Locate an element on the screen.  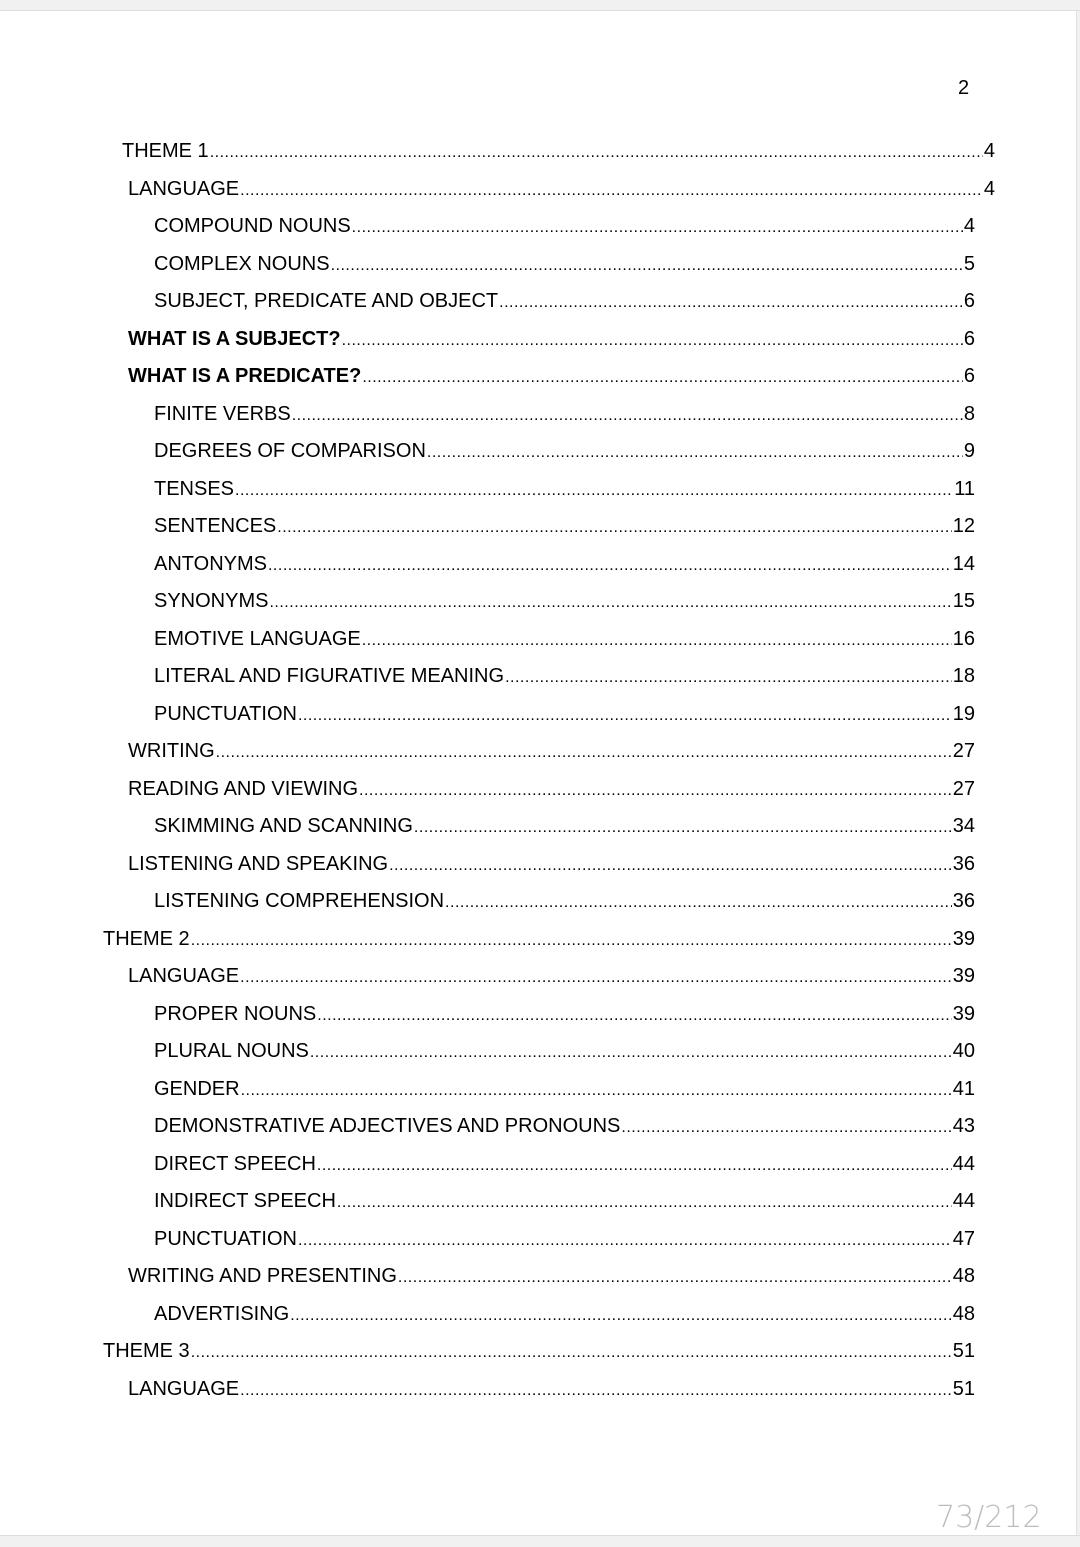
toc-entry-page: 34 is located at coordinates (963, 826).